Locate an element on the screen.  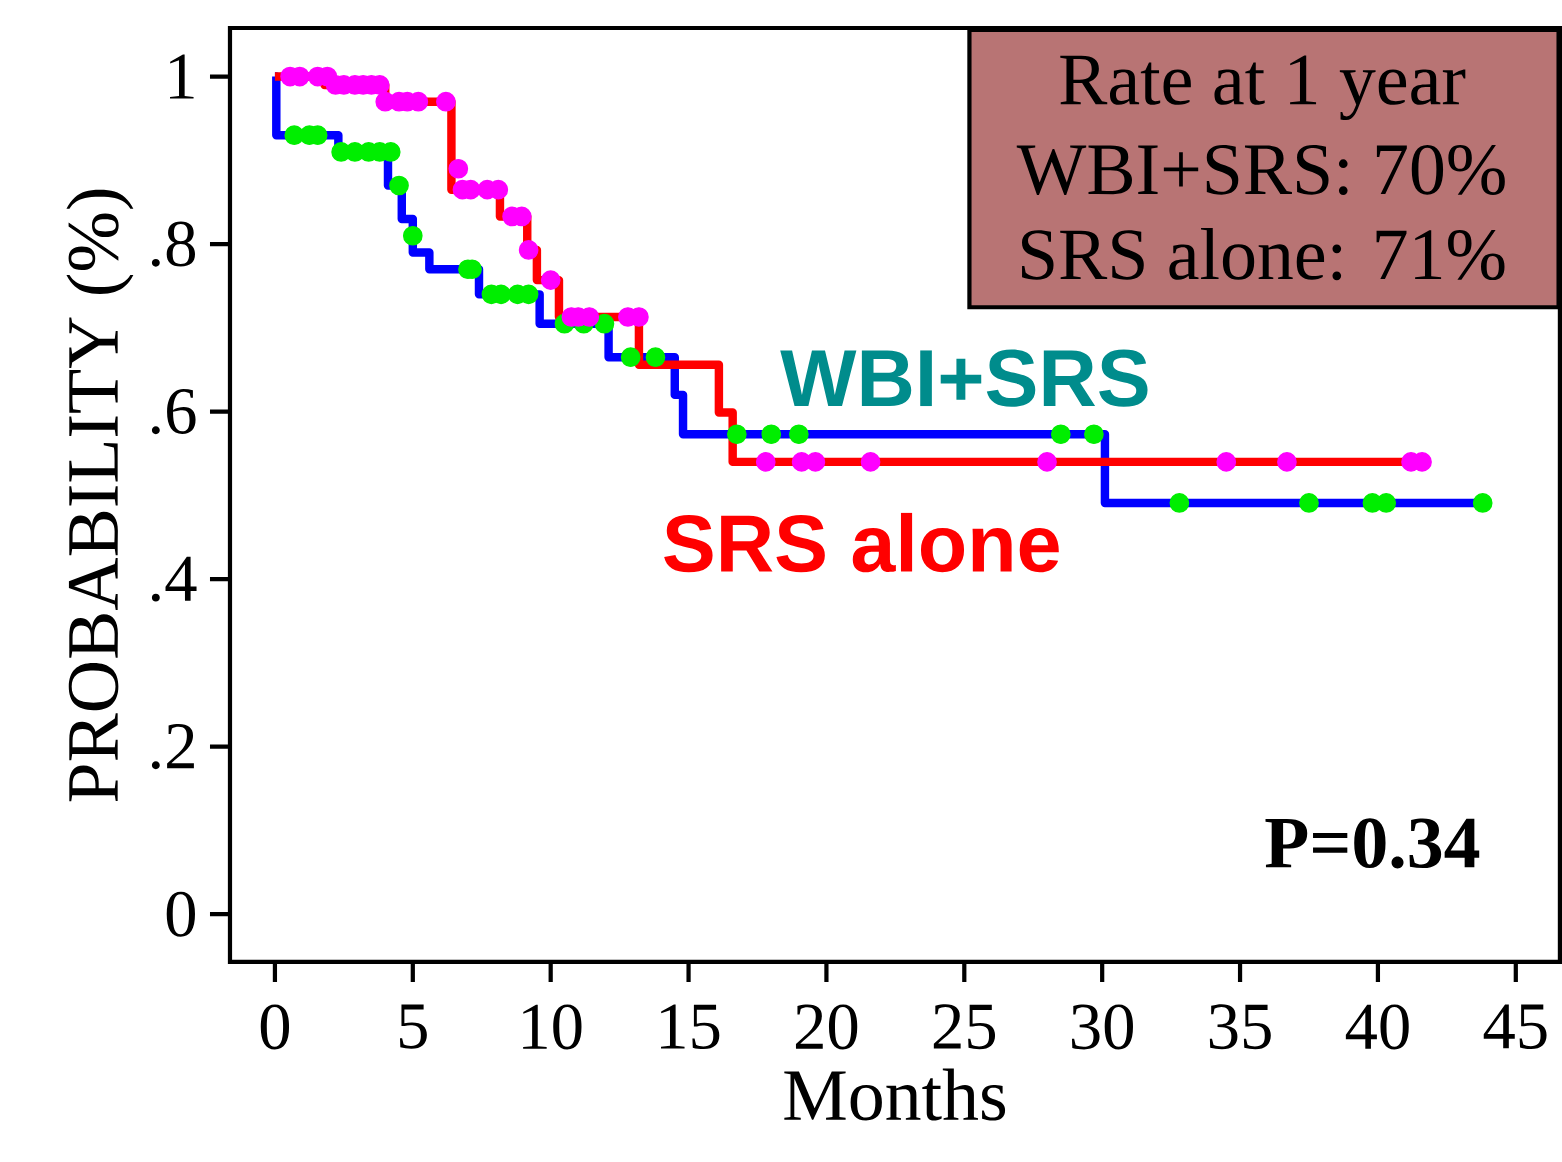
x-tick-label: 30 is located at coordinates (1102, 1027).